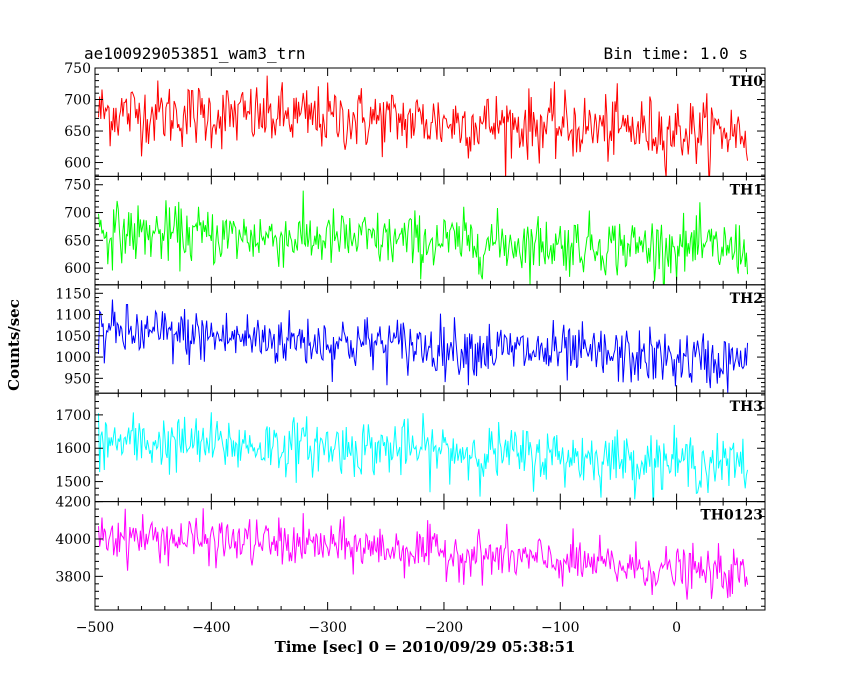  I want to click on x-tick-label: −500, so click(95, 628).